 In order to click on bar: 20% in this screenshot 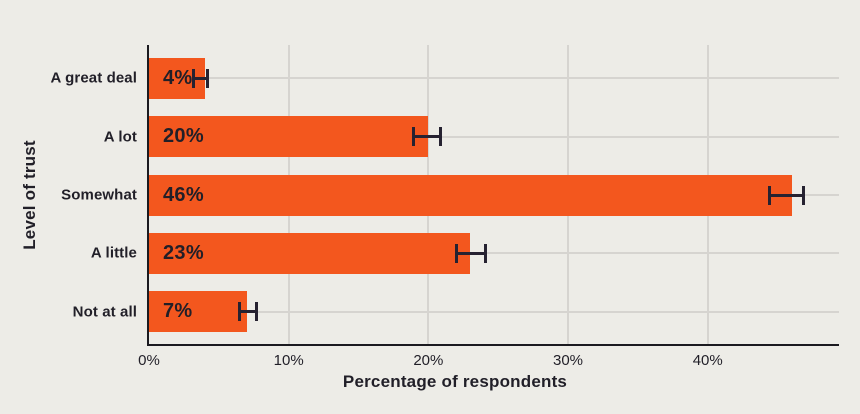, I will do `click(289, 137)`.